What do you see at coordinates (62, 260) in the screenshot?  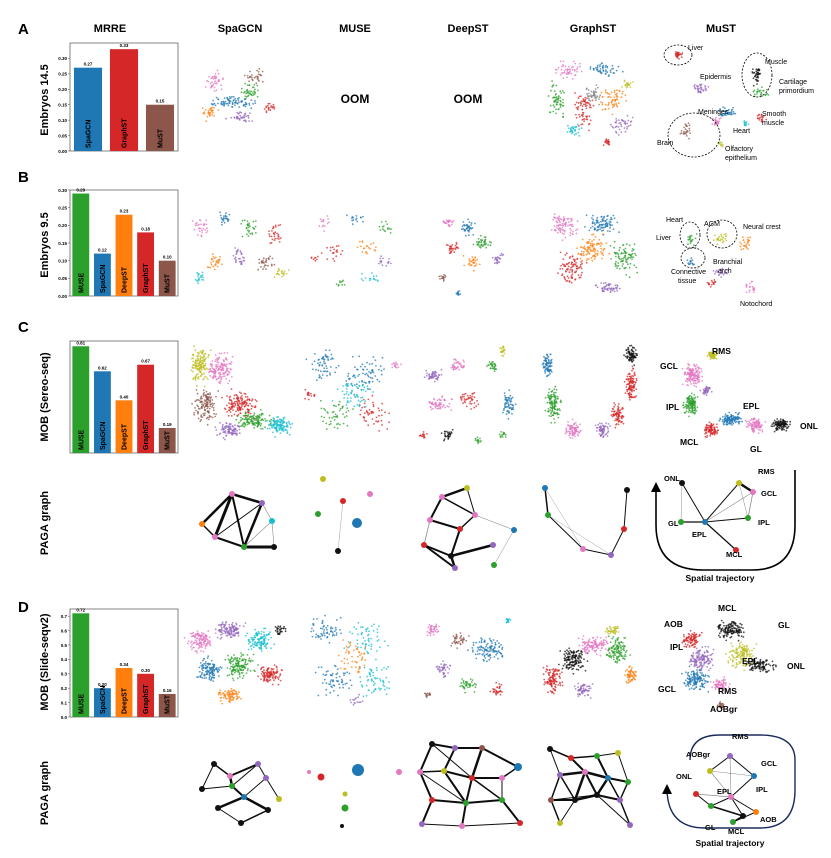 I see `y-tick-label: 0.10` at bounding box center [62, 260].